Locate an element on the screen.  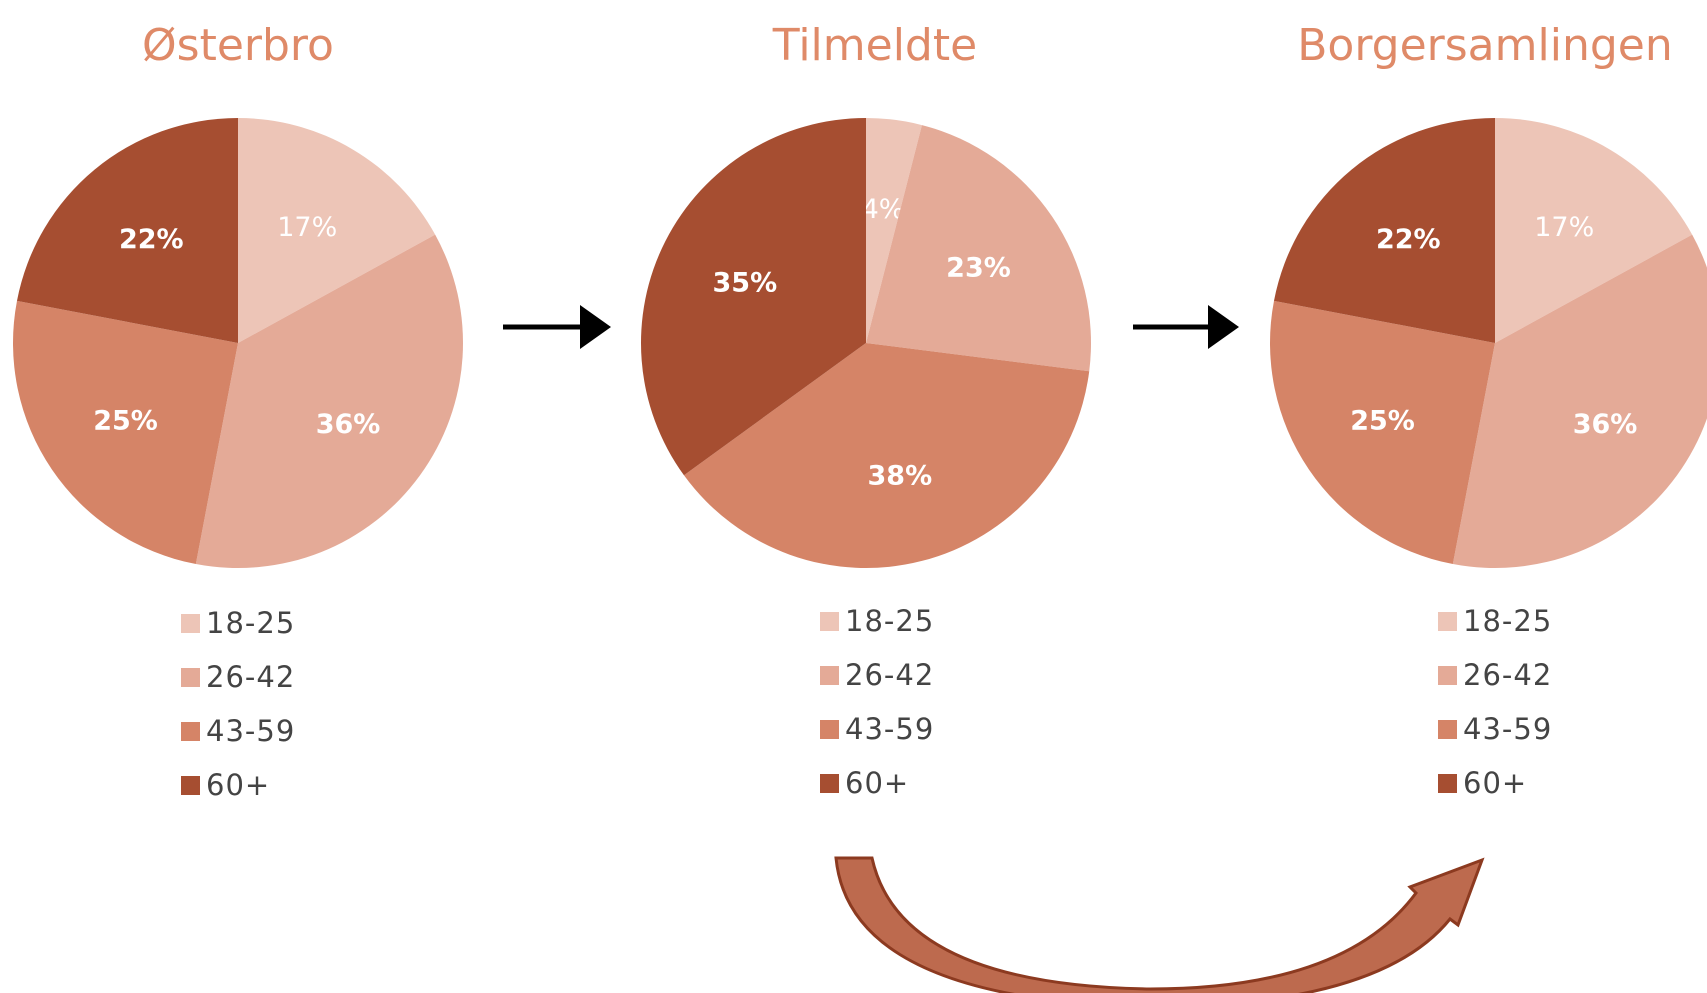
chart-title-tilmeldte: Tilmeldte is located at coordinates (875, 45).